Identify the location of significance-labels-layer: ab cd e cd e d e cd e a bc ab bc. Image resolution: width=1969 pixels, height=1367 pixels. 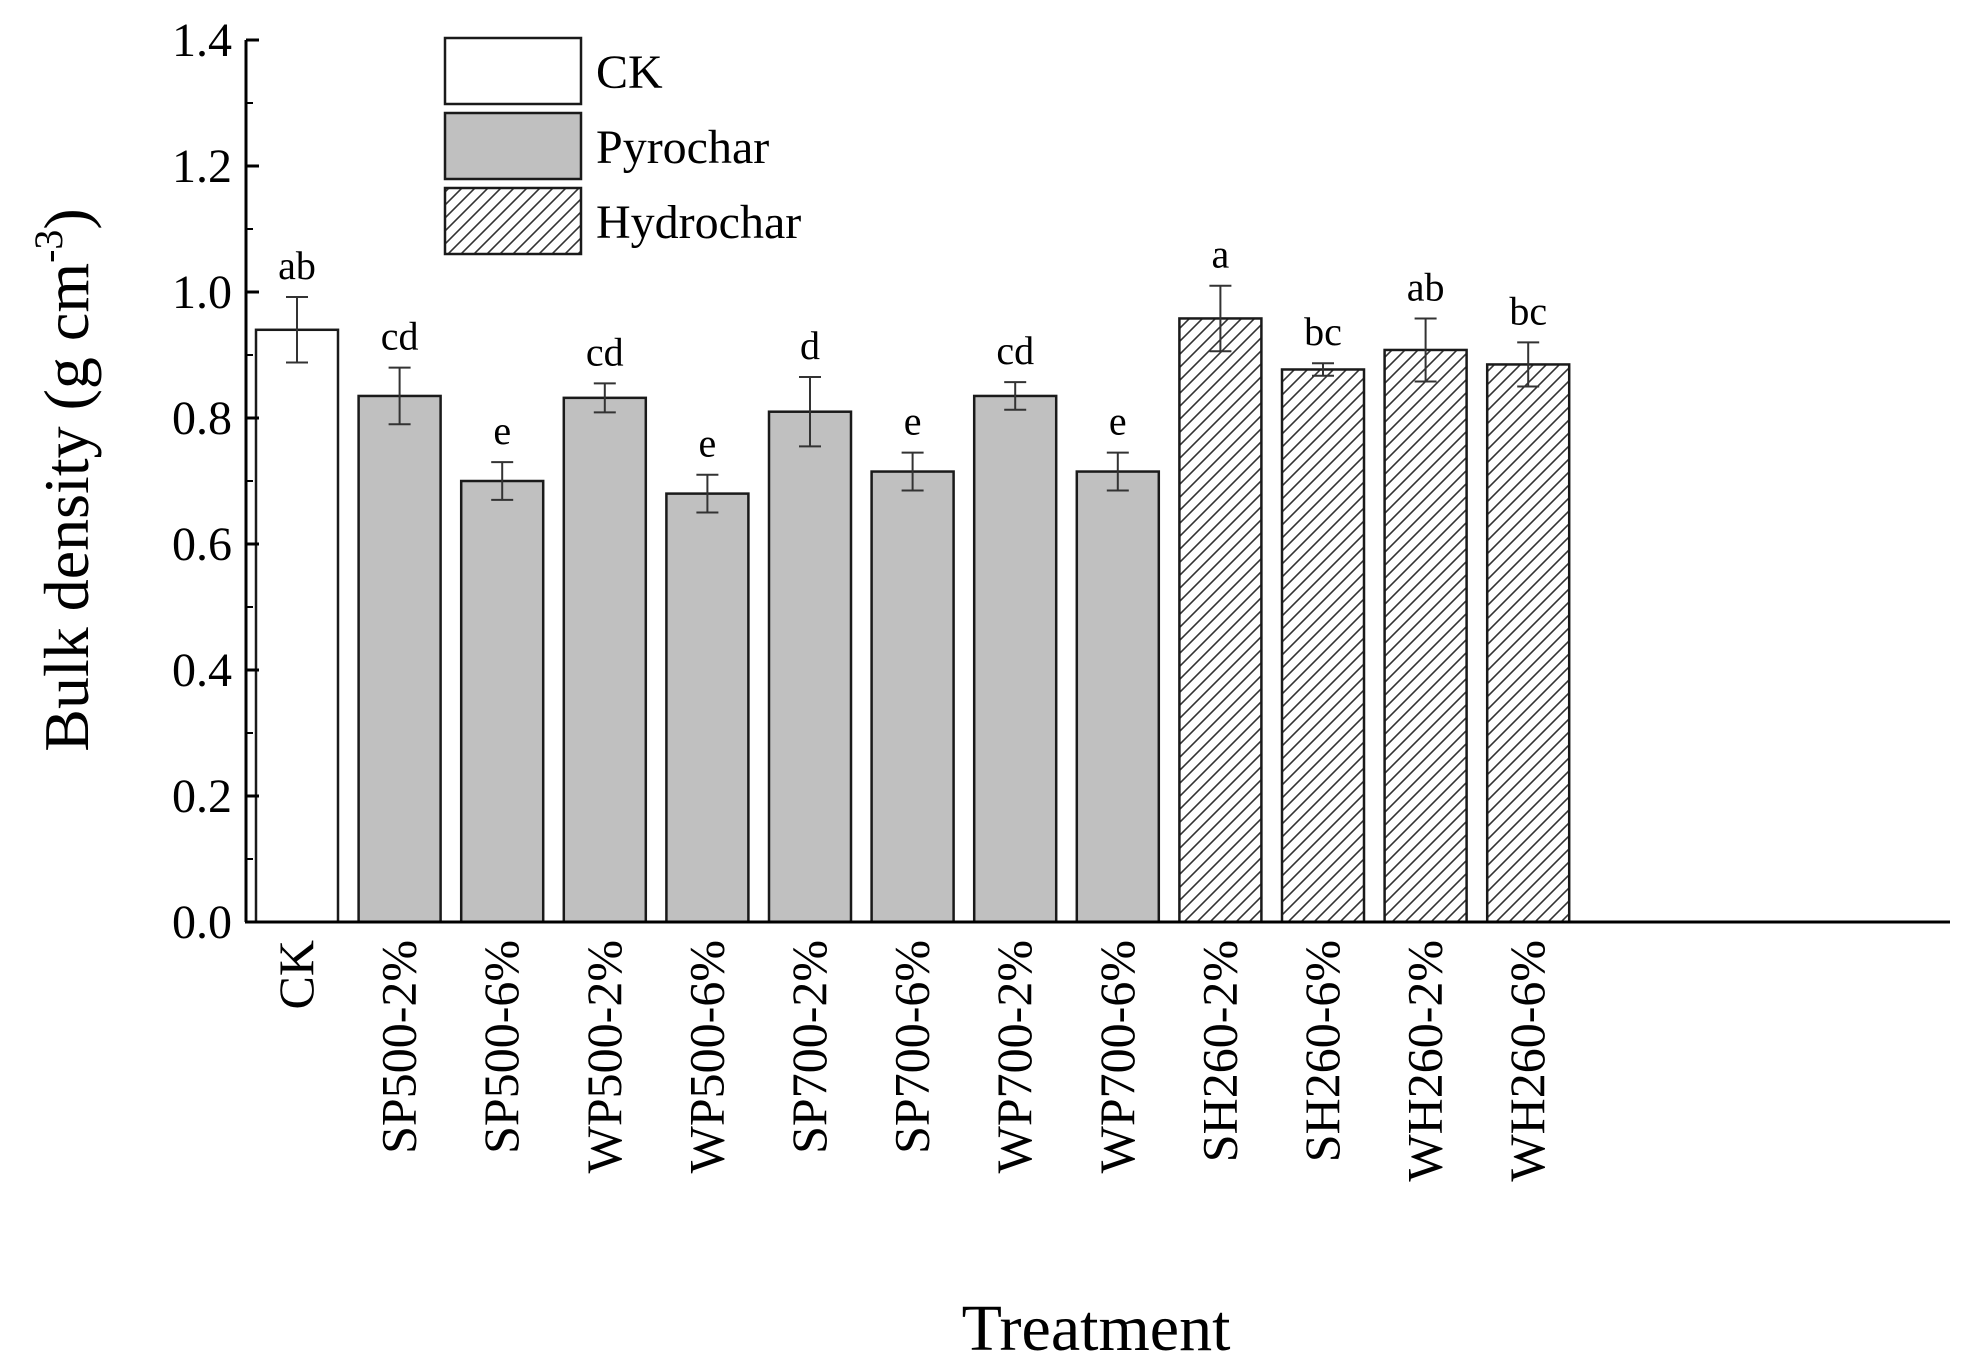
(912, 349).